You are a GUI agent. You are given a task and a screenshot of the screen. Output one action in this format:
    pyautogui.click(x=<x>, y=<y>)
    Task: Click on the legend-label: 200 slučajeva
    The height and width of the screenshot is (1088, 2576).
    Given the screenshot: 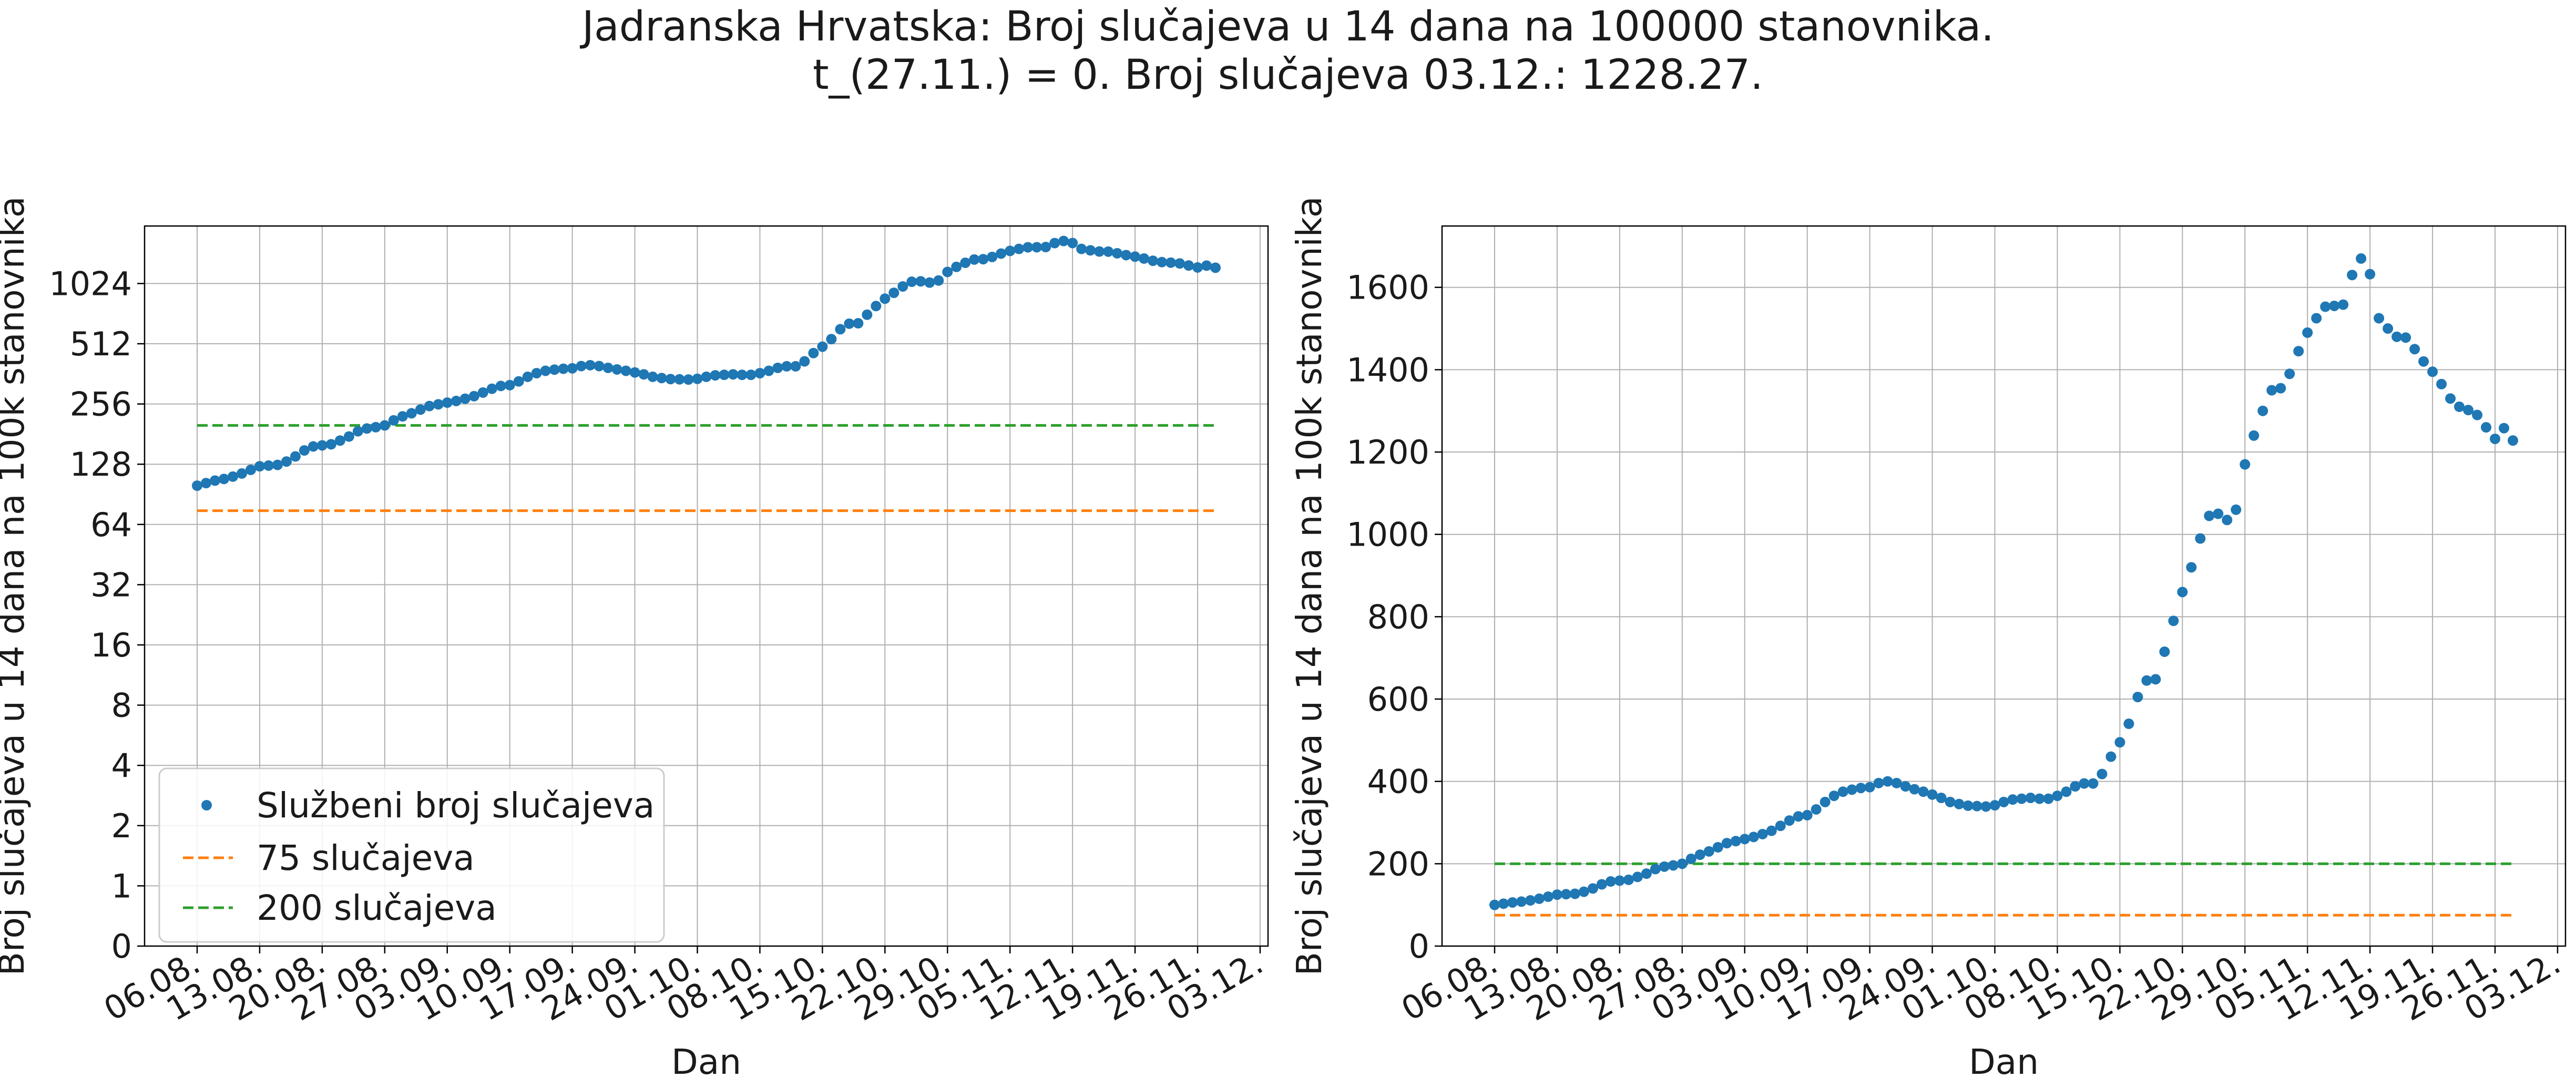 What is the action you would take?
    pyautogui.click(x=377, y=908)
    